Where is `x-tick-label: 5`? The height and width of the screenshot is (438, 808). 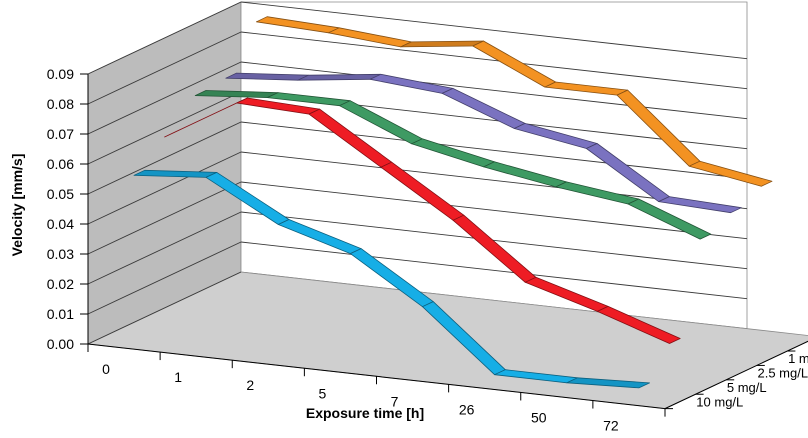
x-tick-label: 5 is located at coordinates (323, 393).